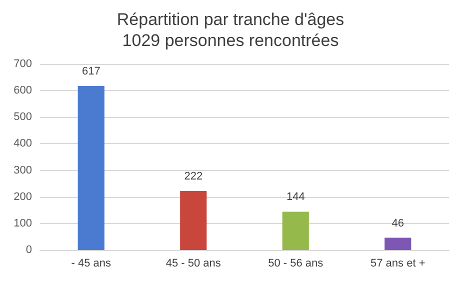 This screenshot has width=461, height=283. I want to click on y-tick-label: 500, so click(23, 117).